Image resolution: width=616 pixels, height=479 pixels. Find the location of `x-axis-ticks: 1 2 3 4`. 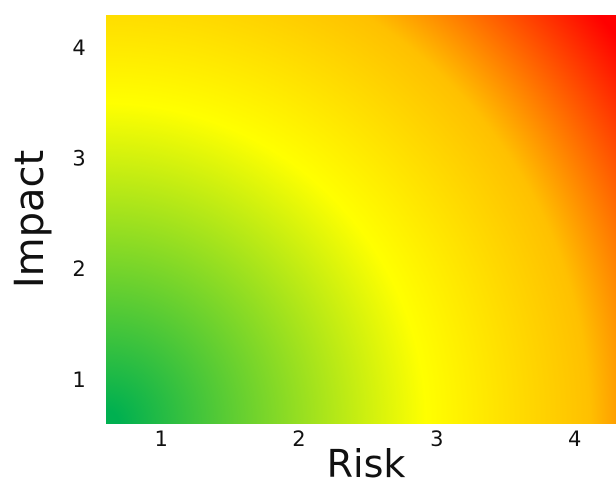

x-axis-ticks: 1 2 3 4 is located at coordinates (367, 439).